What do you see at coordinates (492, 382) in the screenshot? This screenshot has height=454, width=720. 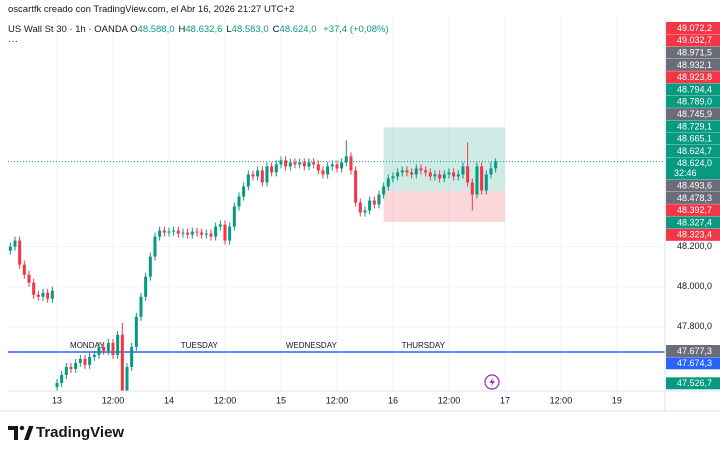 I see `lightning-icon` at bounding box center [492, 382].